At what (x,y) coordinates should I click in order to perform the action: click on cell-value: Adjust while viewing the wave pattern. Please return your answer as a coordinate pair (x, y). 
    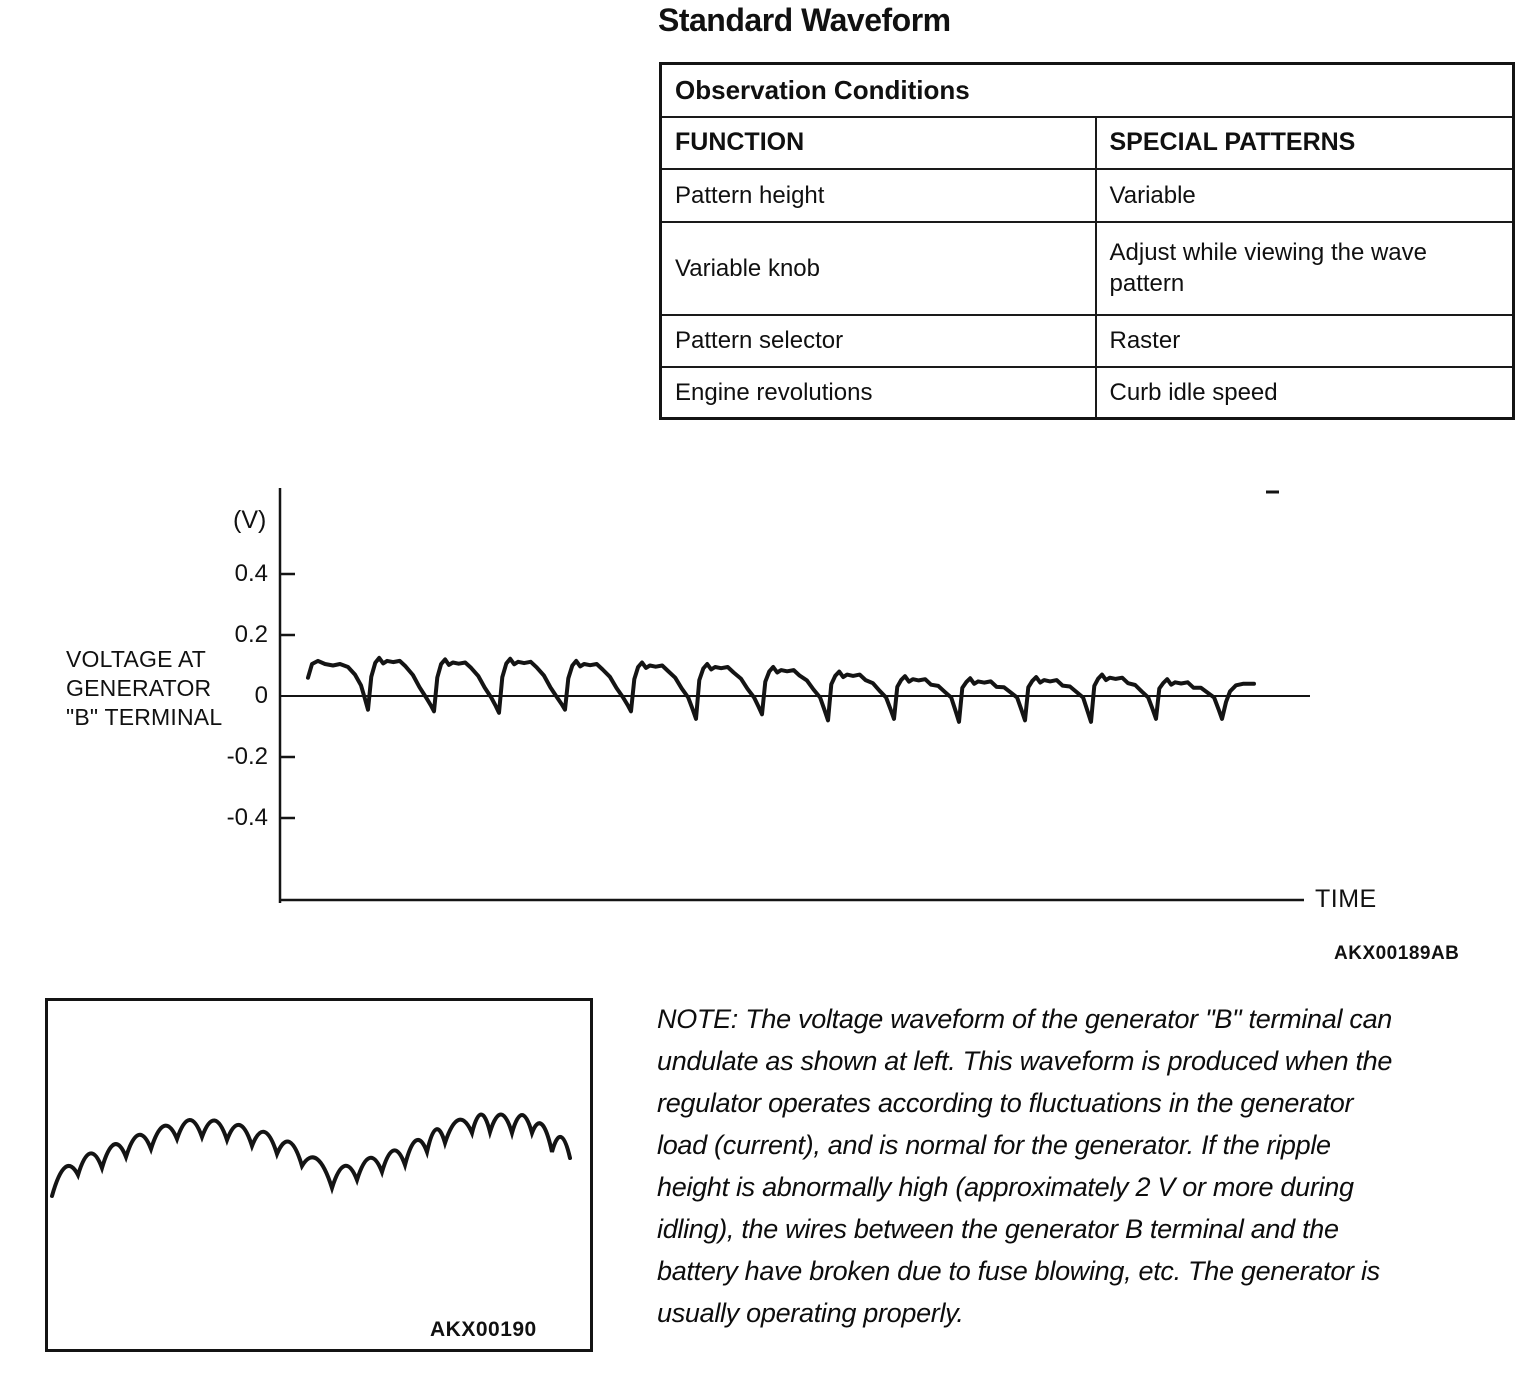
    Looking at the image, I should click on (1304, 268).